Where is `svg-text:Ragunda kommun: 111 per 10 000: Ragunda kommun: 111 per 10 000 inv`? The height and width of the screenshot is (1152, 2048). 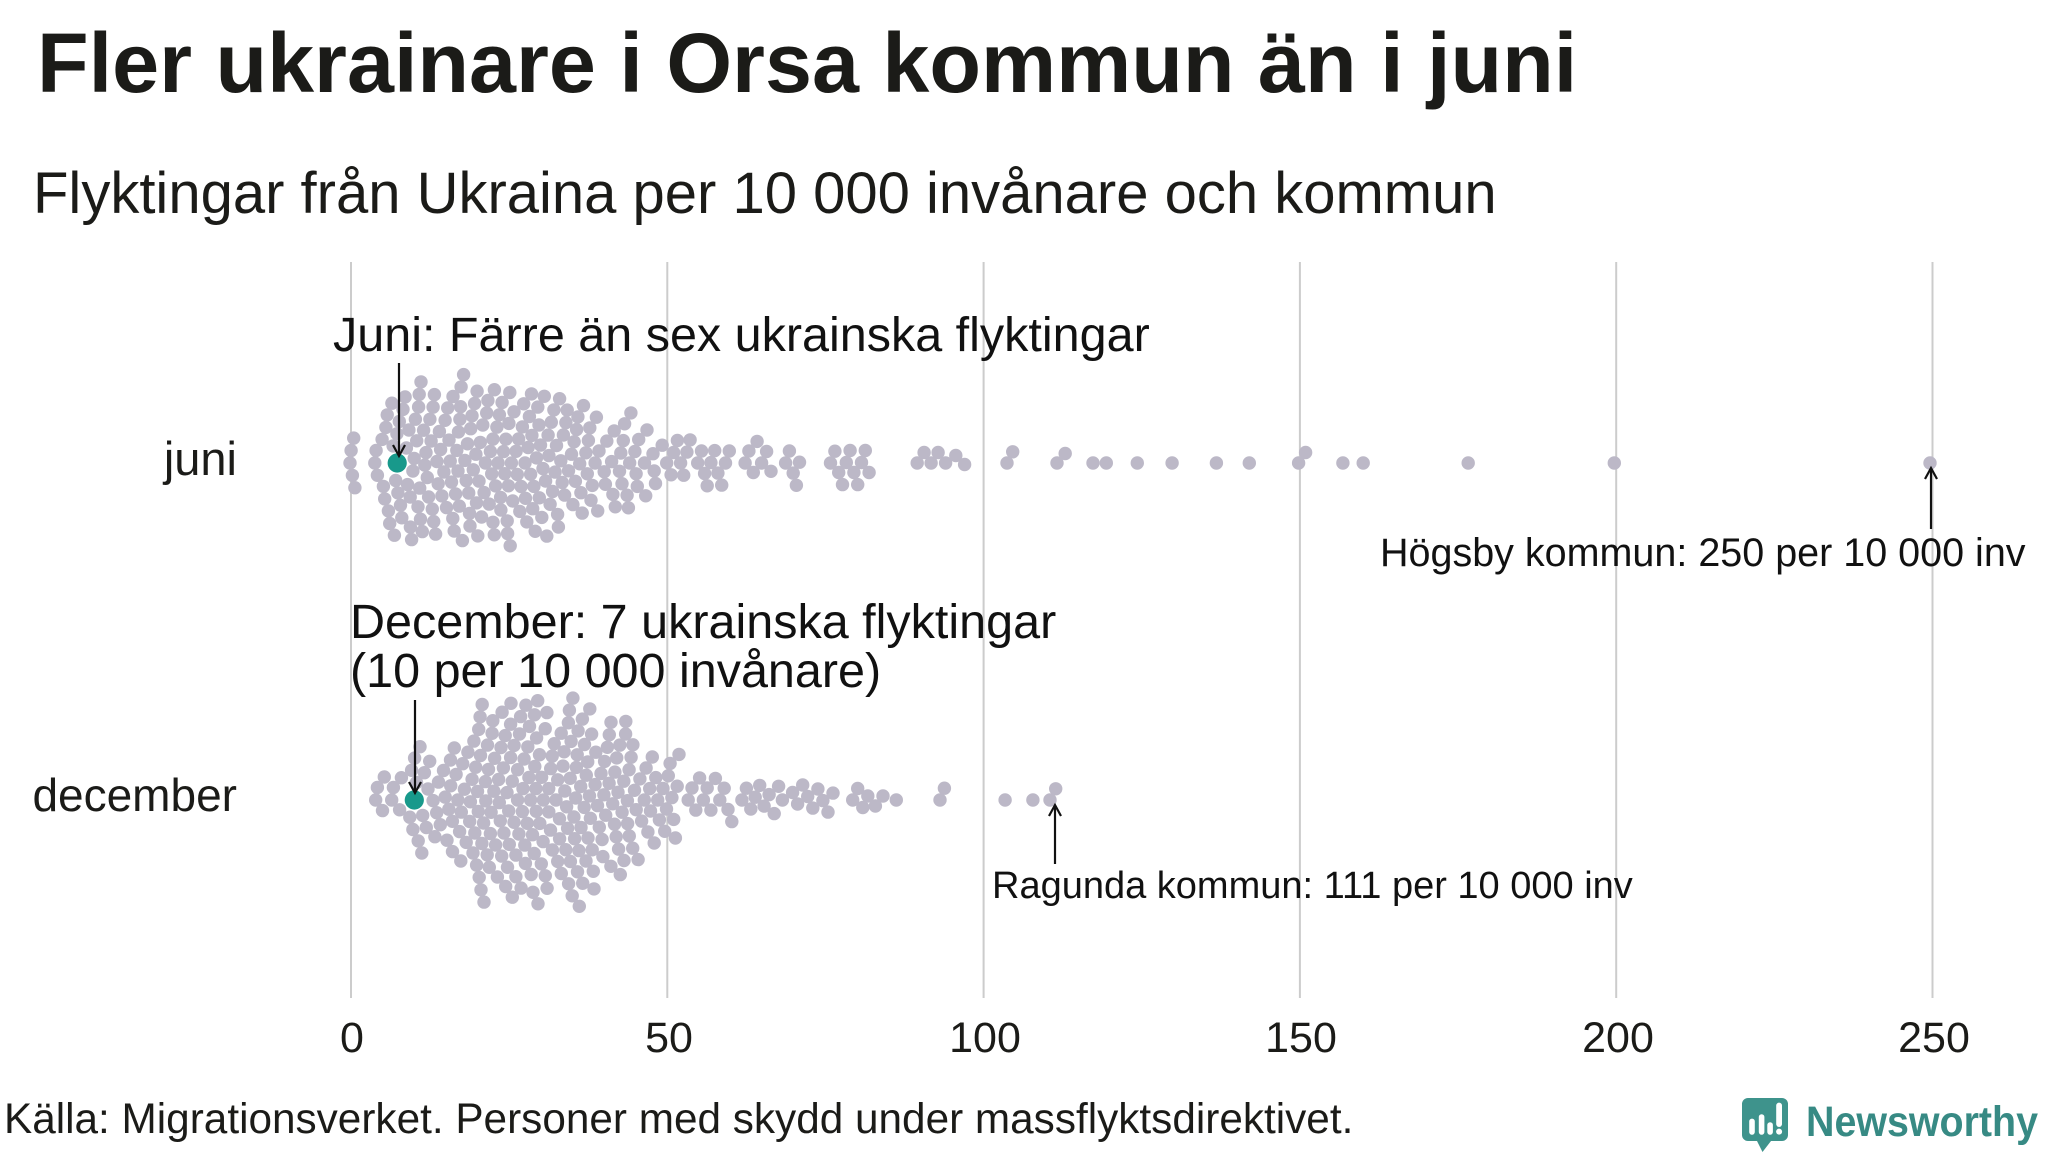
svg-text:Ragunda kommun: 111 per 10 000: Ragunda kommun: 111 per 10 000 inv is located at coordinates (1312, 886).